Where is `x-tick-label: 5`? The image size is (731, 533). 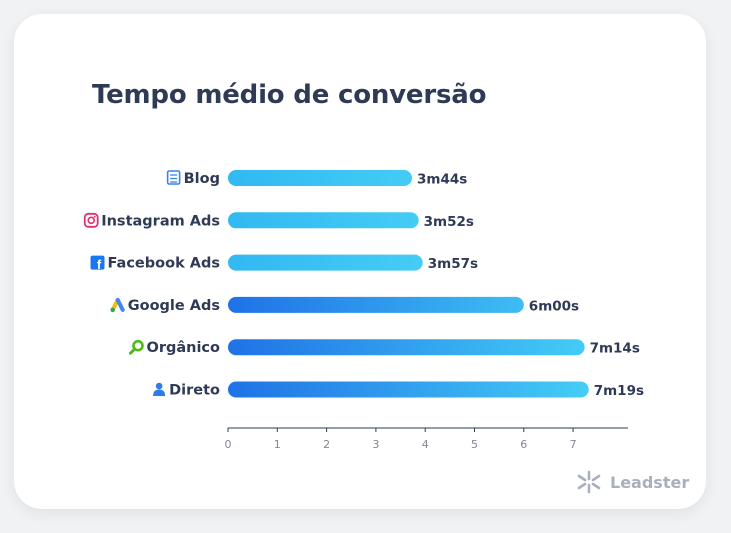
x-tick-label: 5 is located at coordinates (474, 444).